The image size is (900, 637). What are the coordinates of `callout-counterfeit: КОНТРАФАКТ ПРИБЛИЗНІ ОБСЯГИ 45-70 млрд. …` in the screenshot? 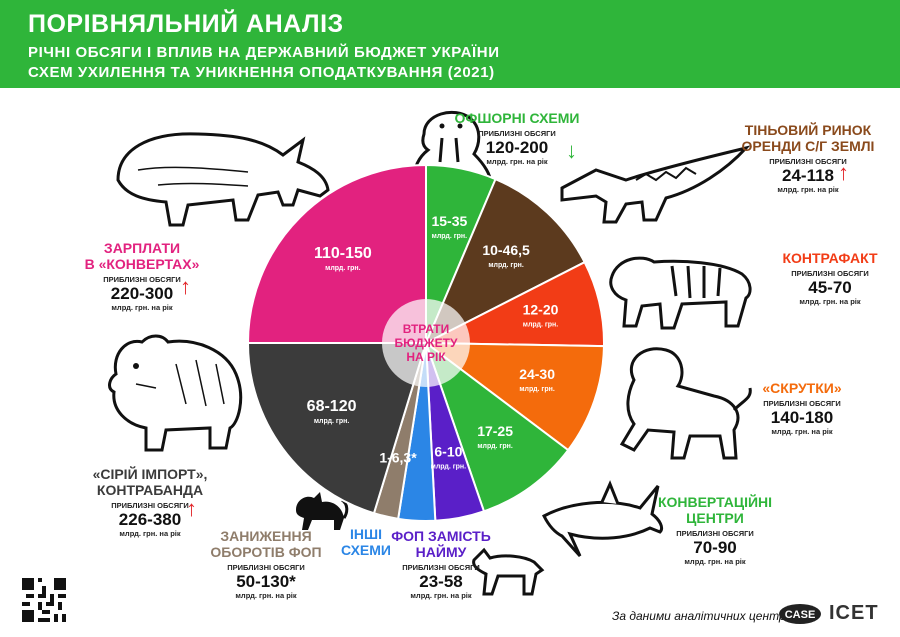 It's located at (830, 278).